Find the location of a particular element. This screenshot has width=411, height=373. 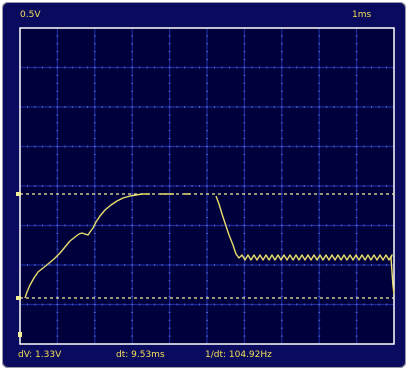

cursor-marker-bottom is located at coordinates (18, 298).